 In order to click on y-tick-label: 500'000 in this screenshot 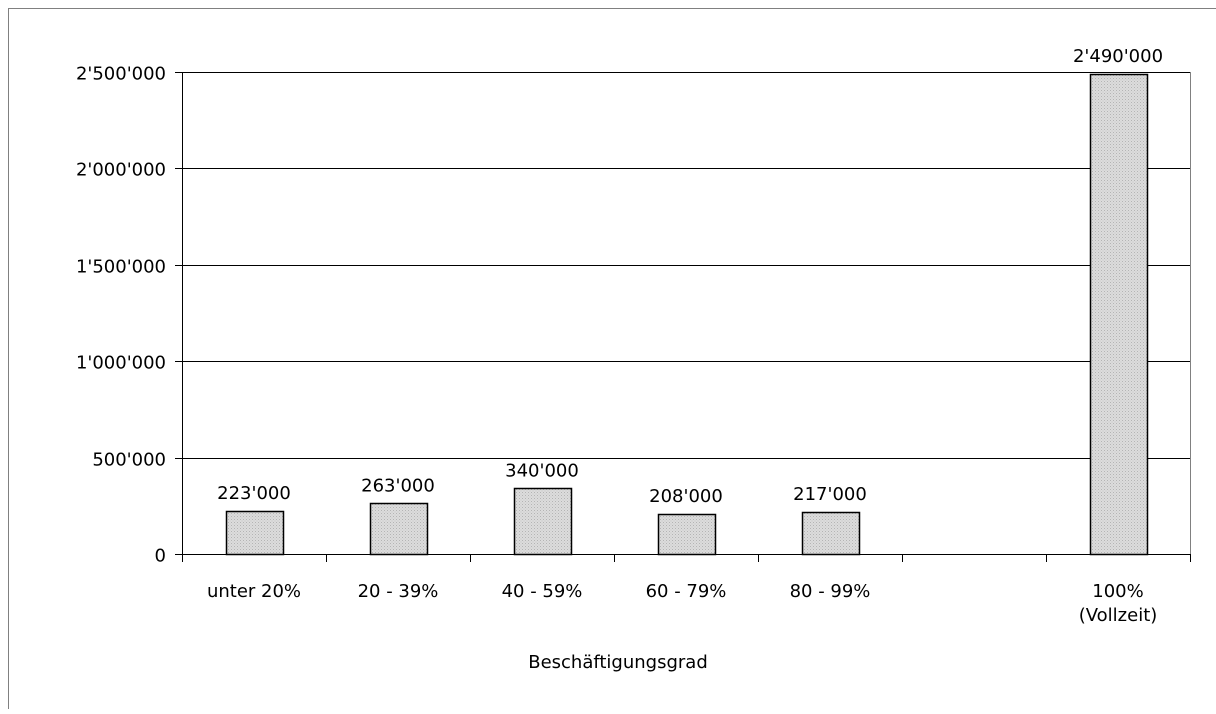, I will do `click(129, 460)`.